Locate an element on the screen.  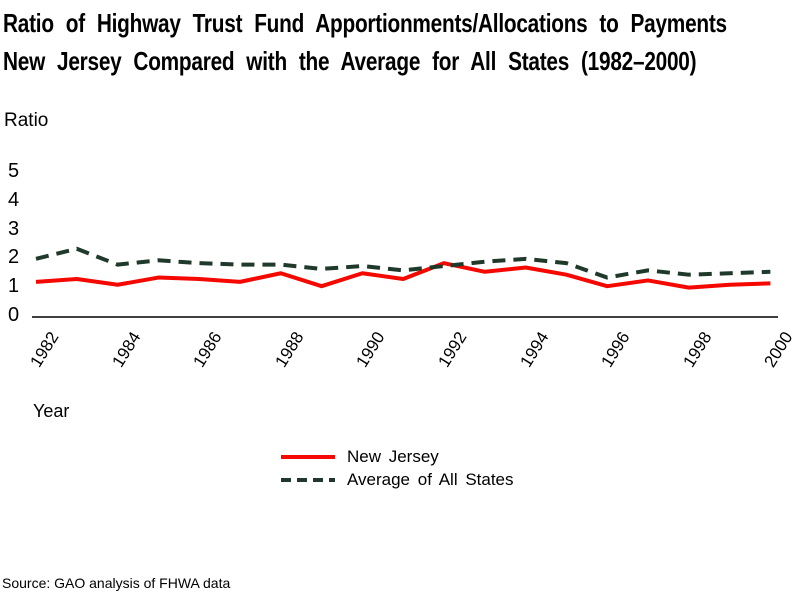
y-tick-label: 2 is located at coordinates (14, 257).